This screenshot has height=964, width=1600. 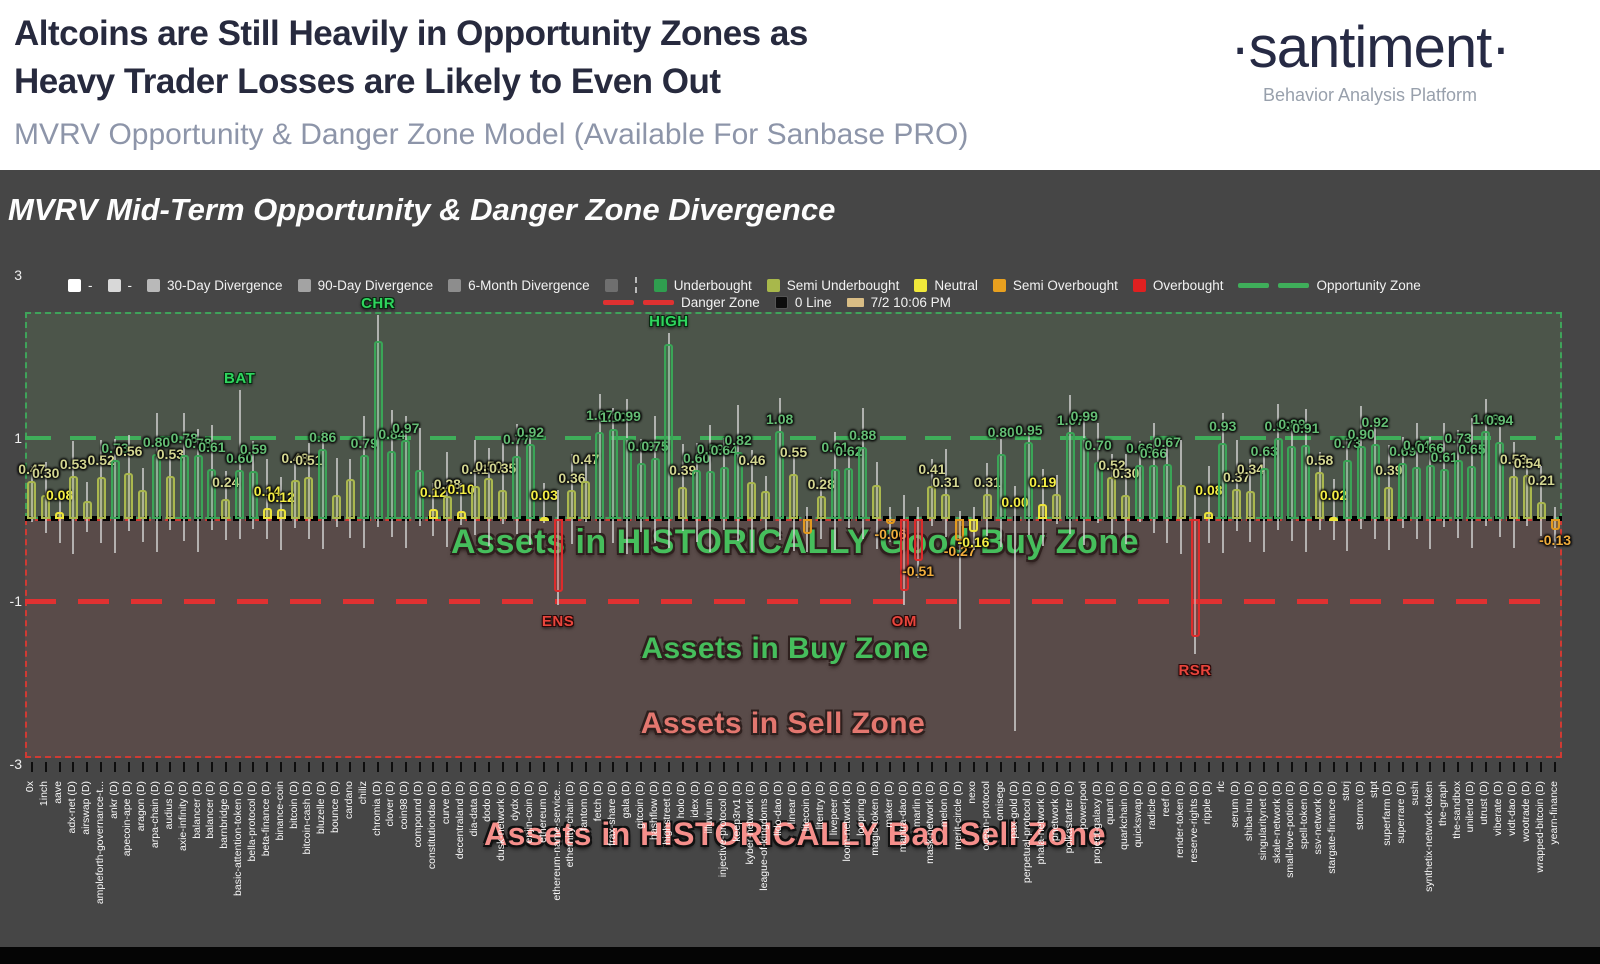 What do you see at coordinates (32, 468) in the screenshot?
I see `value-label-0x: 0.47` at bounding box center [32, 468].